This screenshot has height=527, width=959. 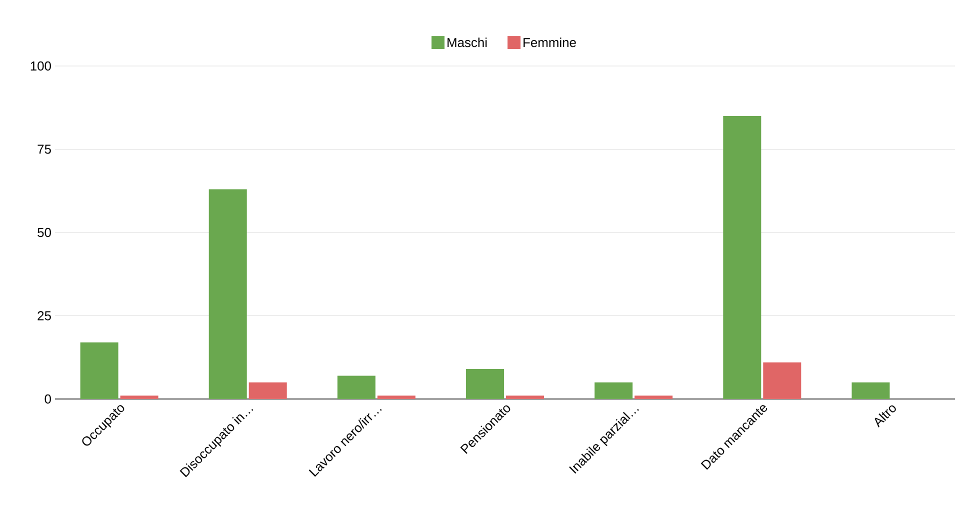 I want to click on legend-label: Maschi, so click(x=467, y=43).